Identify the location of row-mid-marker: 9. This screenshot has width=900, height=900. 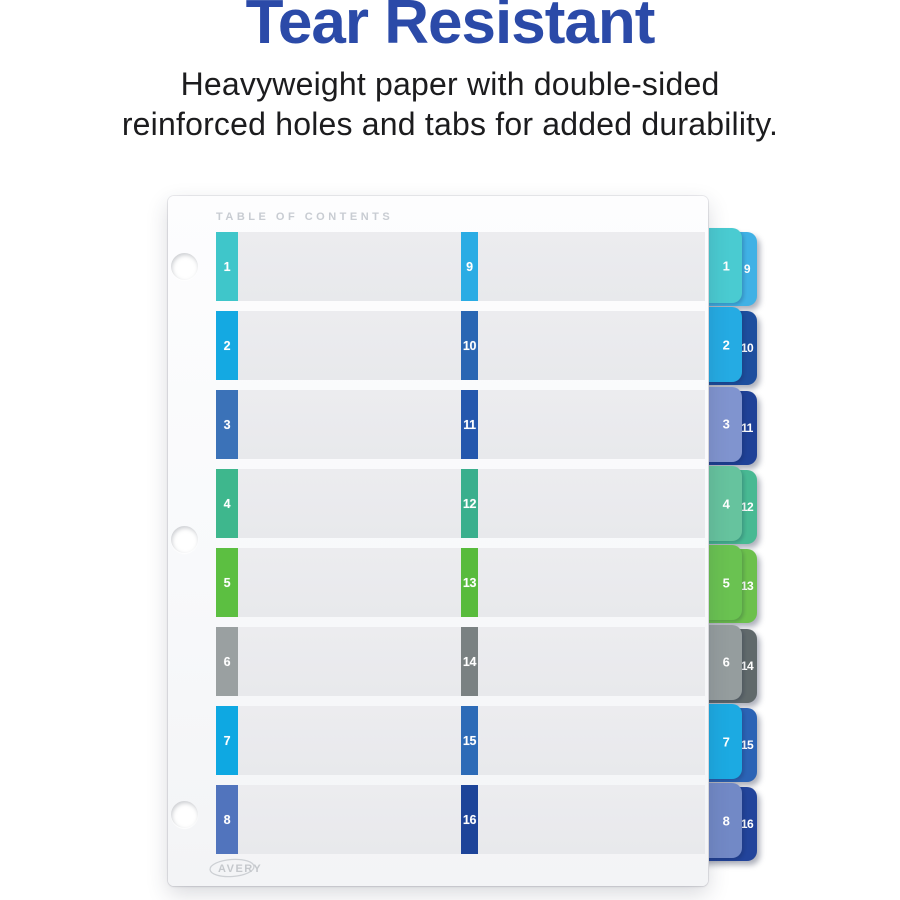
(469, 266).